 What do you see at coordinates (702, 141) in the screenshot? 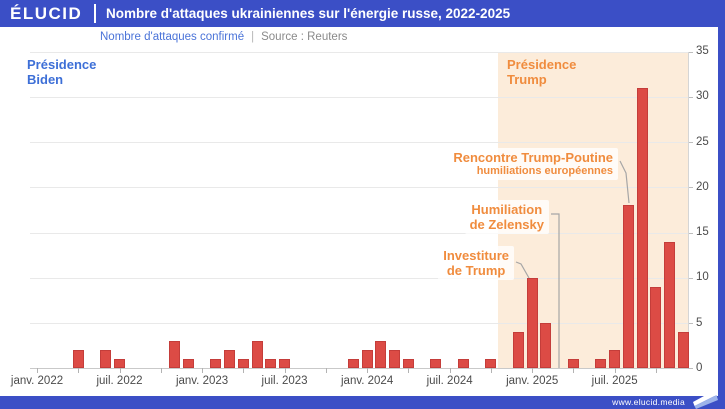
I see `y-tick-label-25: 25` at bounding box center [702, 141].